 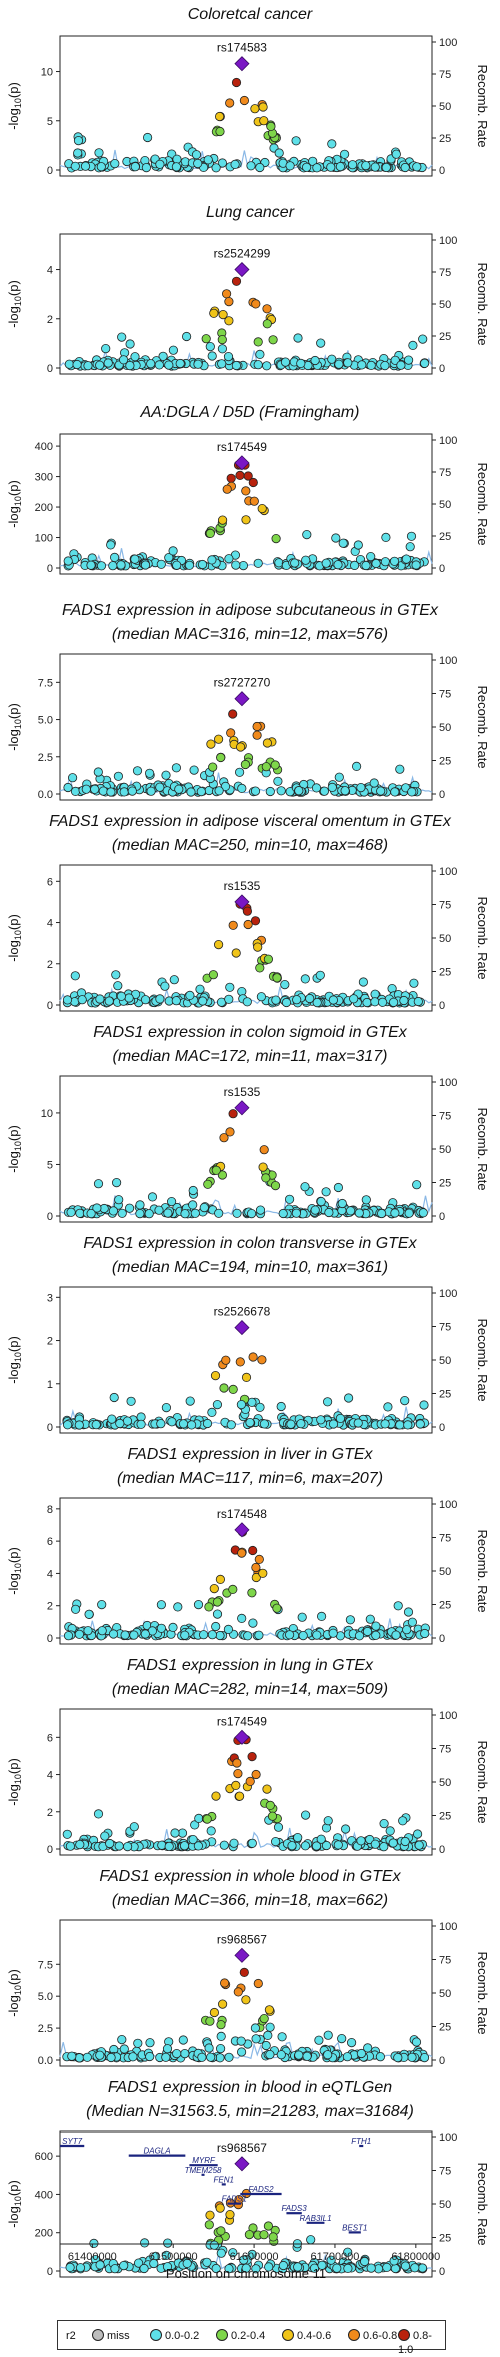 What do you see at coordinates (448, 241) in the screenshot?
I see `y2-tick-label: 100` at bounding box center [448, 241].